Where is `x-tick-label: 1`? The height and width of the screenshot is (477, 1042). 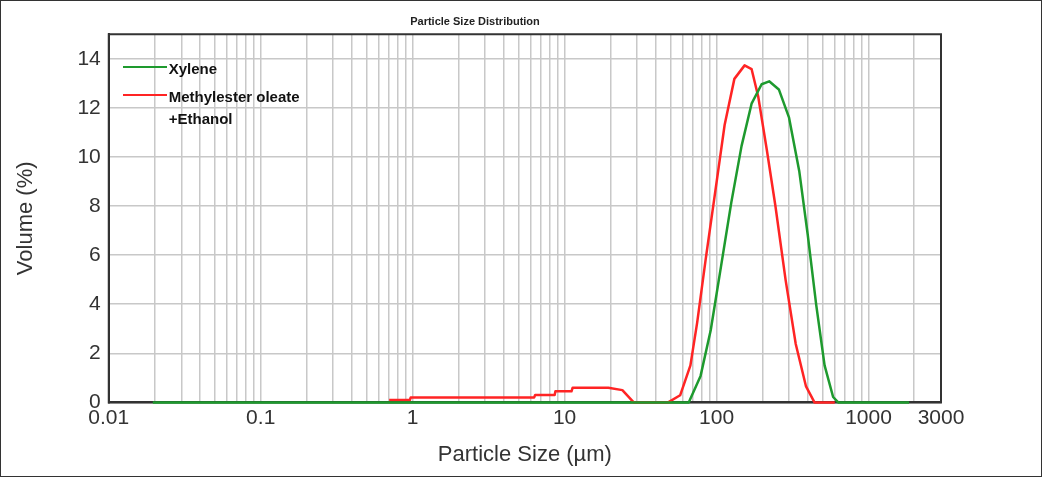 x-tick-label: 1 is located at coordinates (412, 416).